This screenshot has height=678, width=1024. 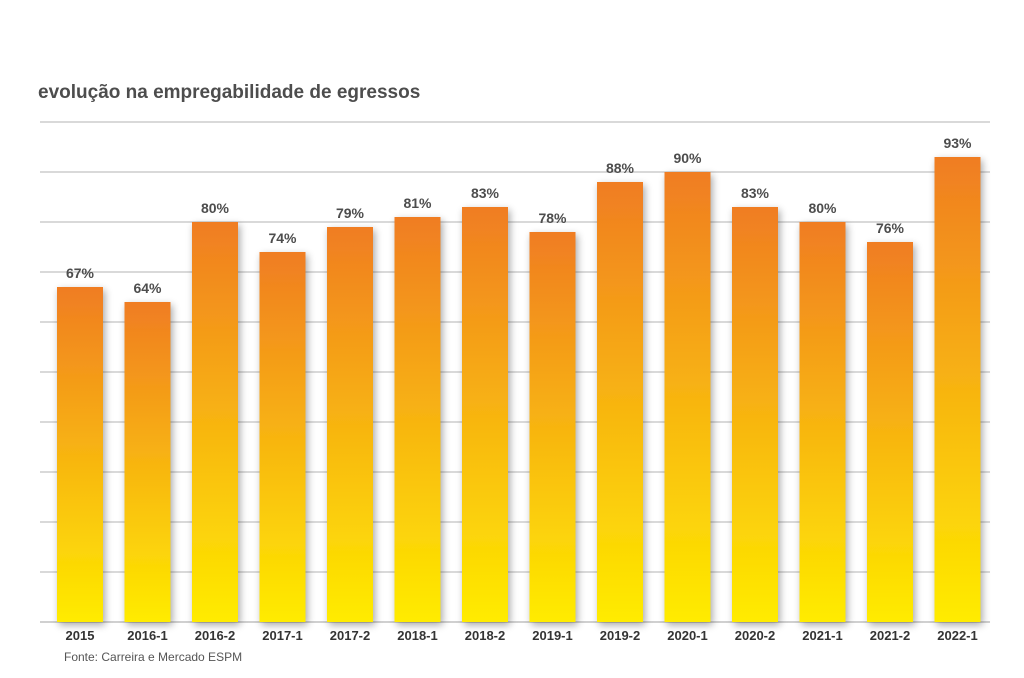 What do you see at coordinates (229, 92) in the screenshot?
I see `chart-title: evolução na empregabilidade de egressos` at bounding box center [229, 92].